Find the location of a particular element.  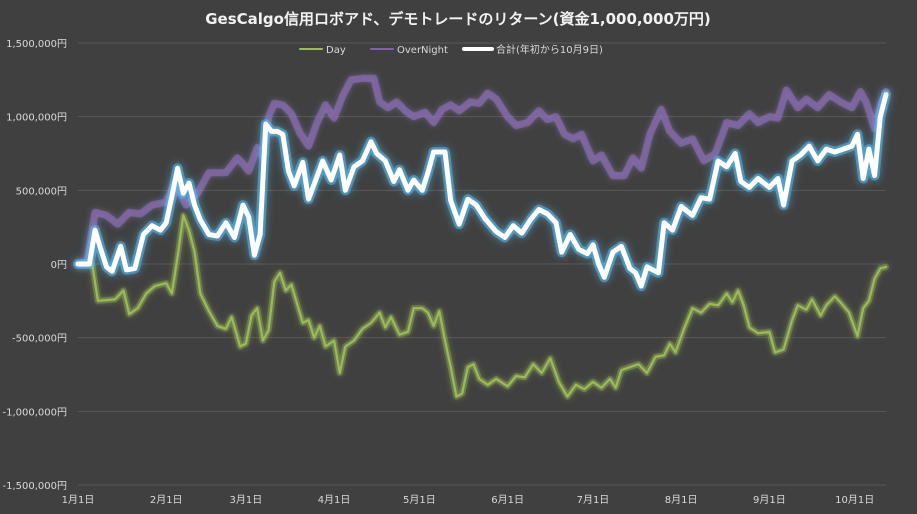

y-tick-label: 1,000,000円 is located at coordinates (36, 118).